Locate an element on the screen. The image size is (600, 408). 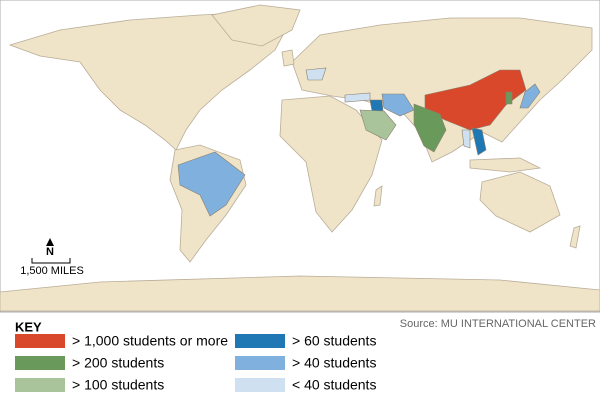
scale-label: 1,500 MILES is located at coordinates (52, 271).